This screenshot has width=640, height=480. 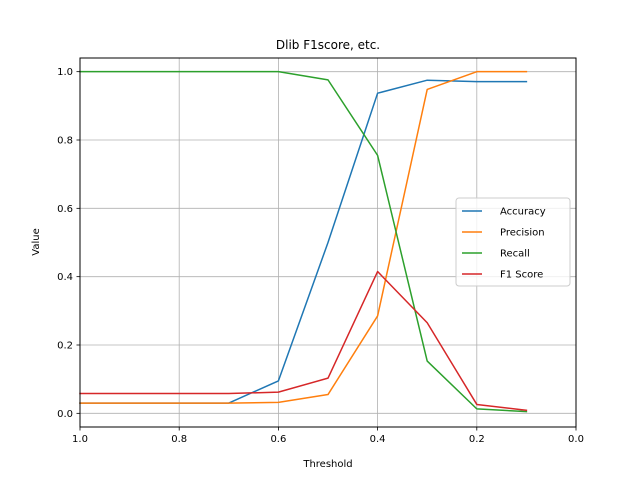 What do you see at coordinates (523, 212) in the screenshot?
I see `legend-label-accuracy: Accuracy` at bounding box center [523, 212].